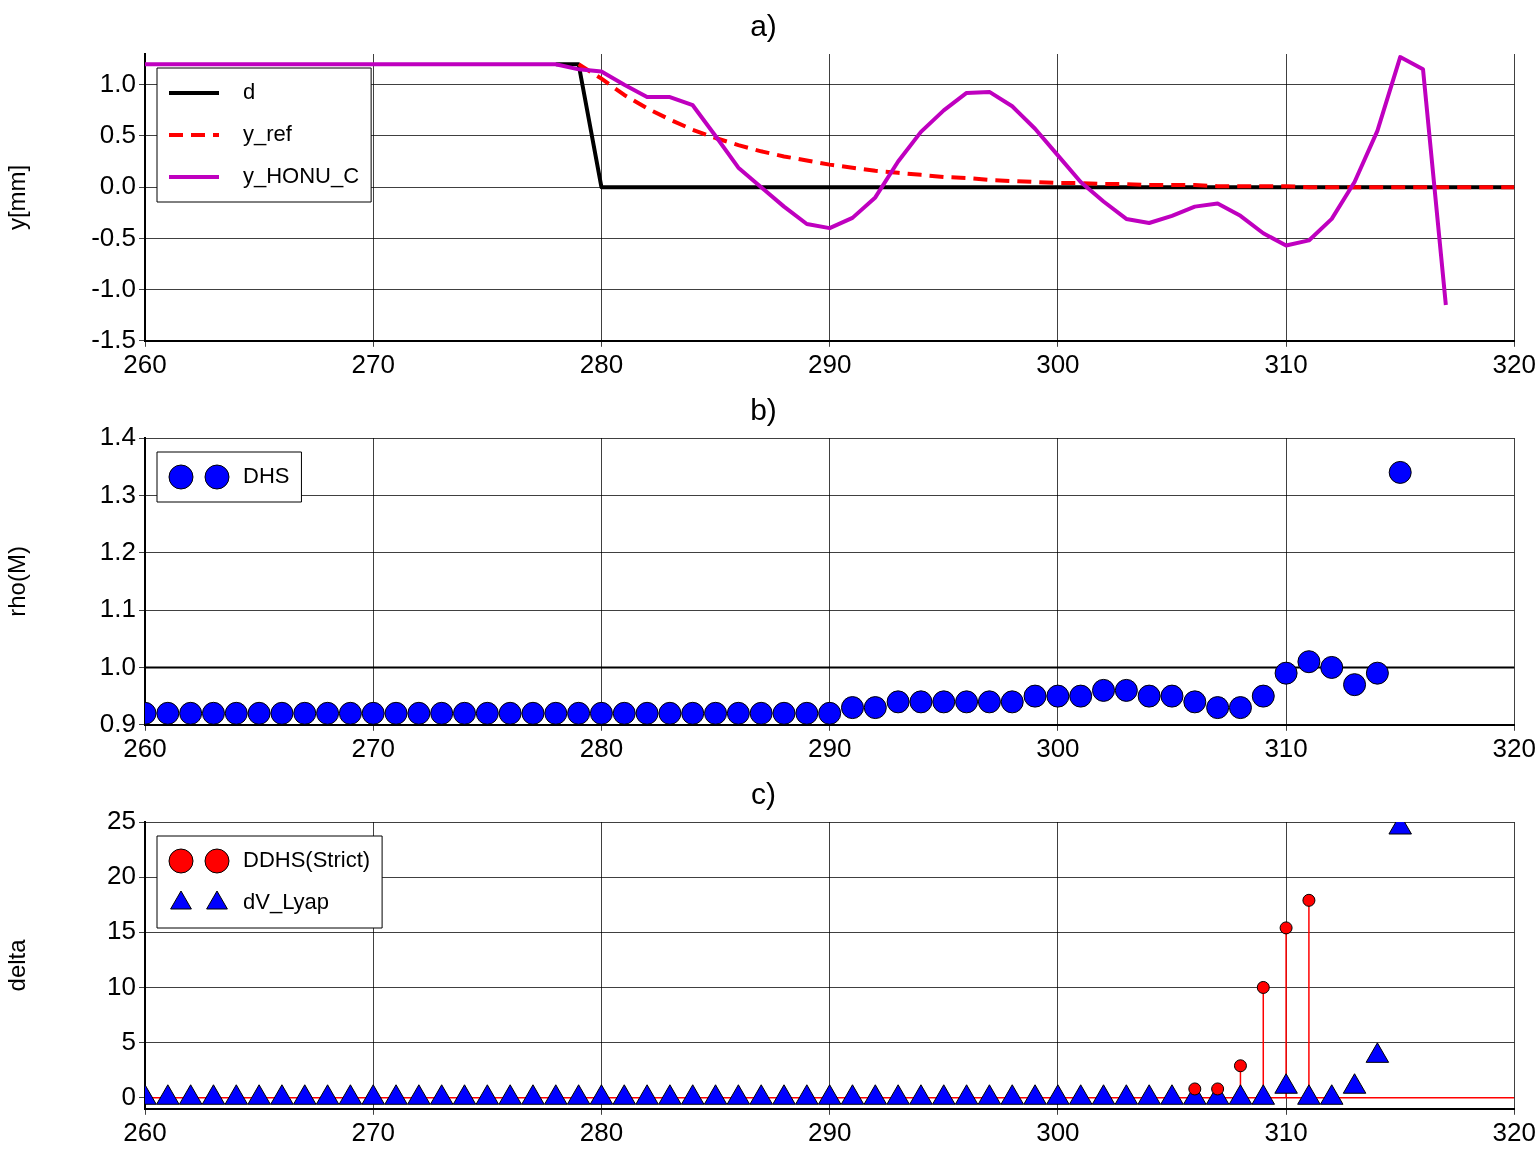 This screenshot has width=1539, height=1152. What do you see at coordinates (117, 608) in the screenshot?
I see `y-tick-label: 1.1` at bounding box center [117, 608].